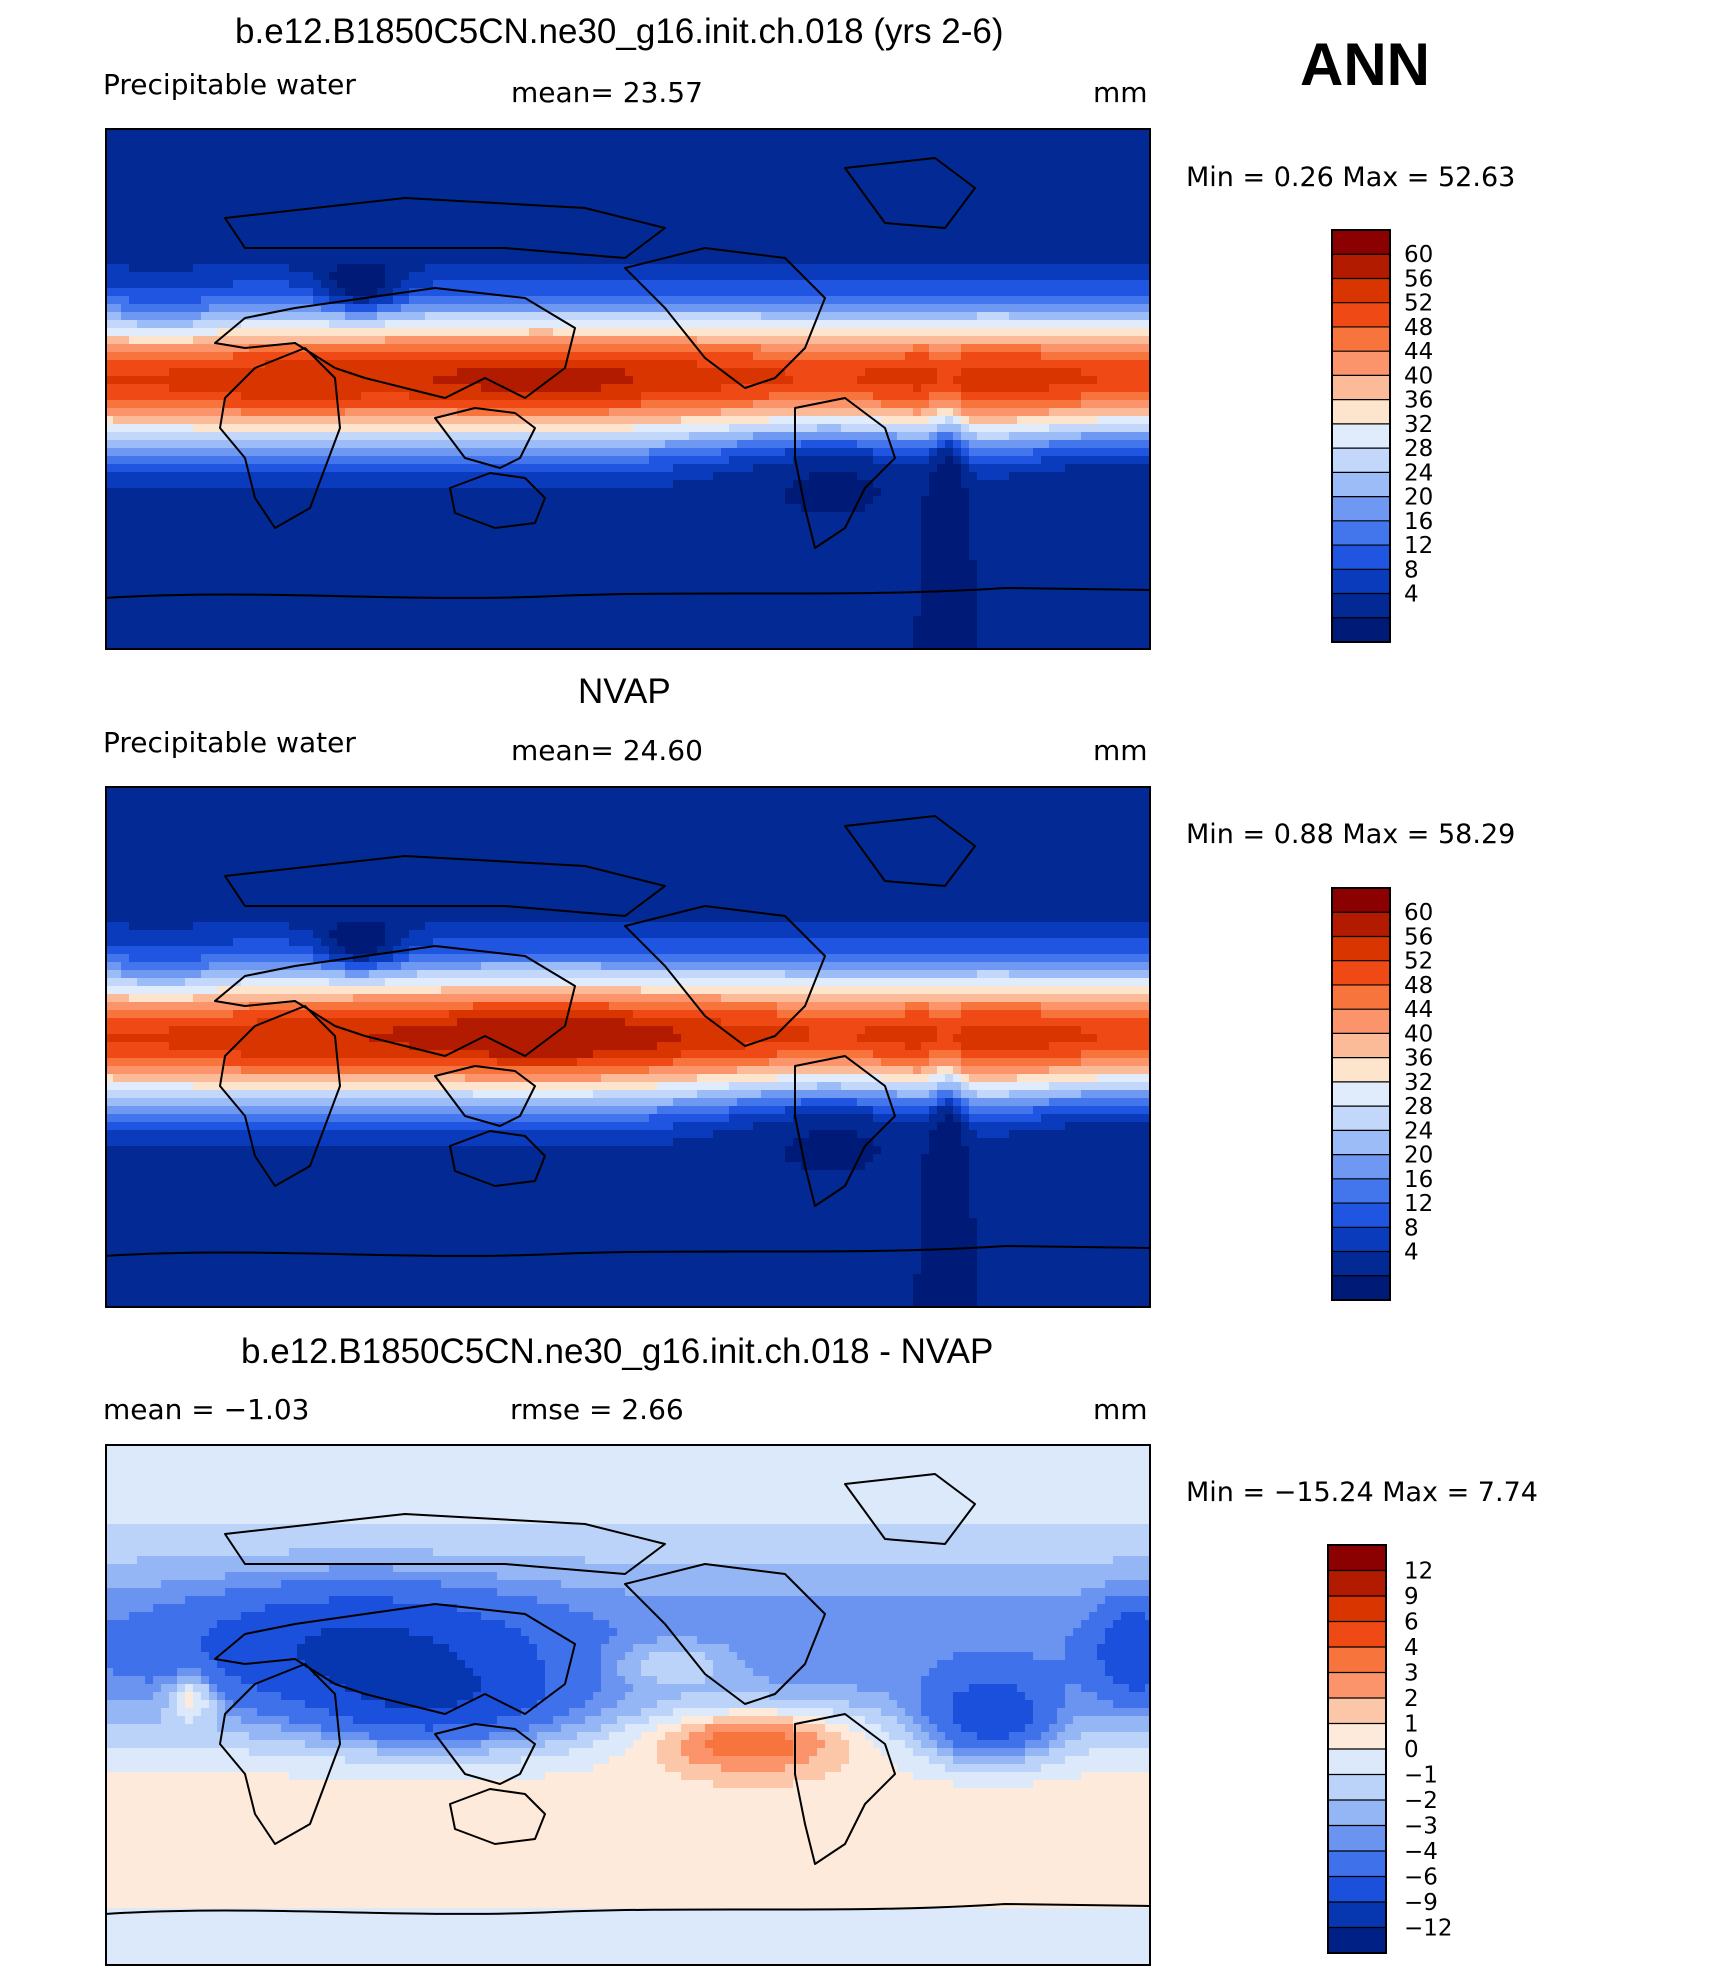 This screenshot has height=1981, width=1710. Describe the element at coordinates (1350, 177) in the screenshot. I see `panel1-minmax: Min = 0.26 Max = 52.63` at that location.